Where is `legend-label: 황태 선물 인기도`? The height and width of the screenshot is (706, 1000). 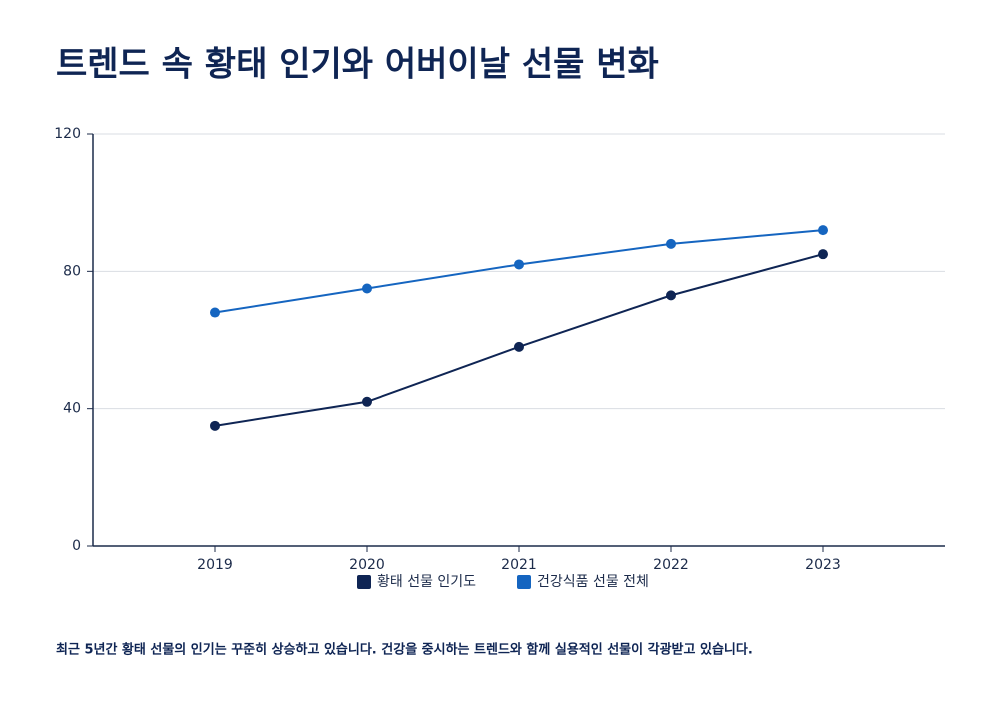
legend-label: 황태 선물 인기도 is located at coordinates (426, 582).